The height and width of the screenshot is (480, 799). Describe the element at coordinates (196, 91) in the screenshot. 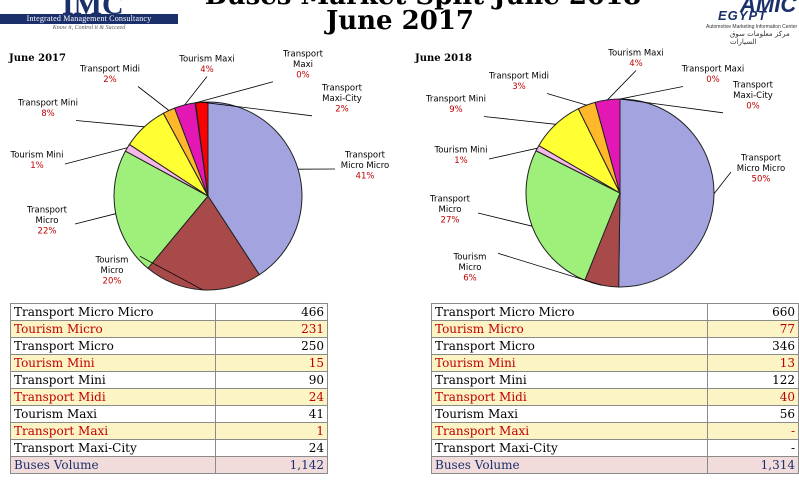

I see `leader-line-tourism-maxi-2017` at that location.